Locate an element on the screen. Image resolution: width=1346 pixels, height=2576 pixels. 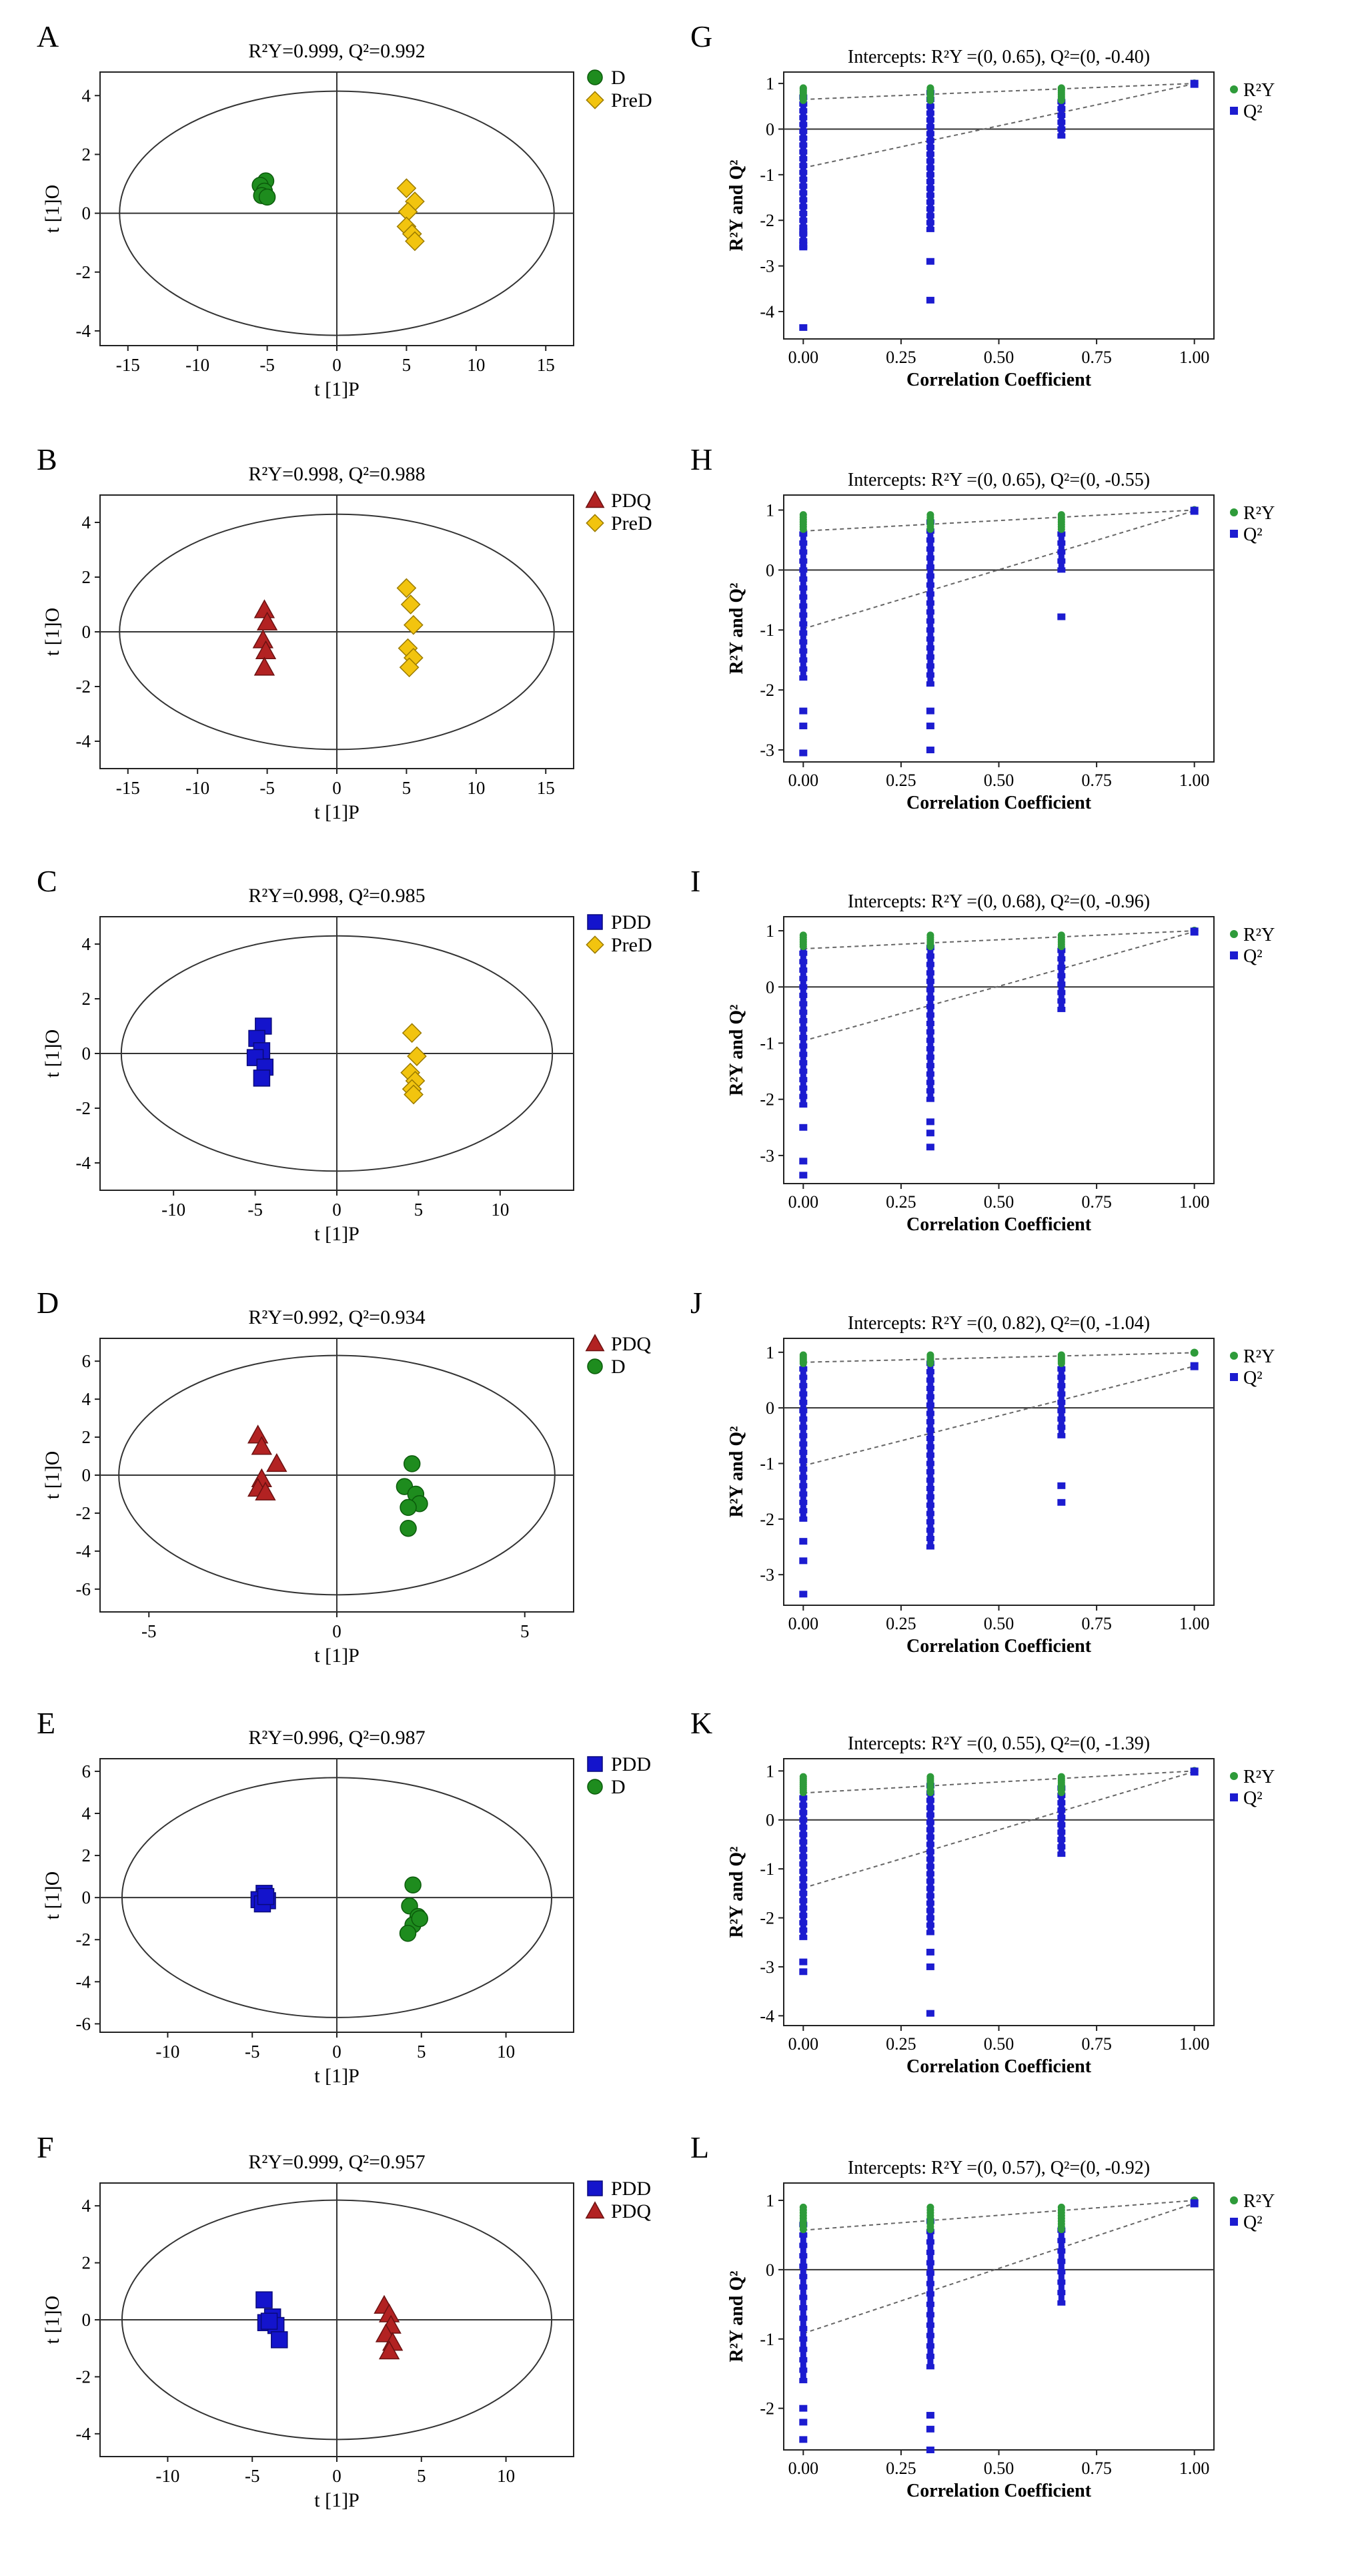
panel-letter: D is located at coordinates (48, 1303).